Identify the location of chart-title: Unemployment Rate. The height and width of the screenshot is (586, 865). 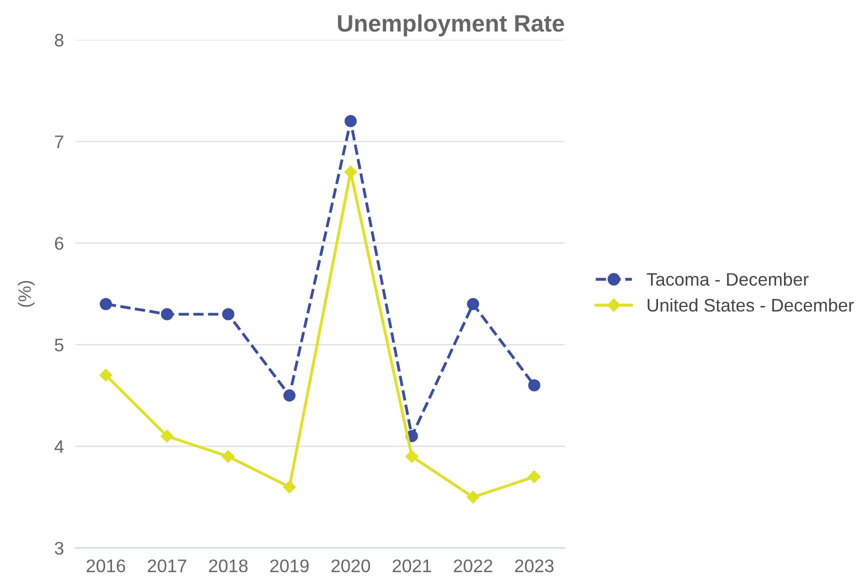
(451, 25).